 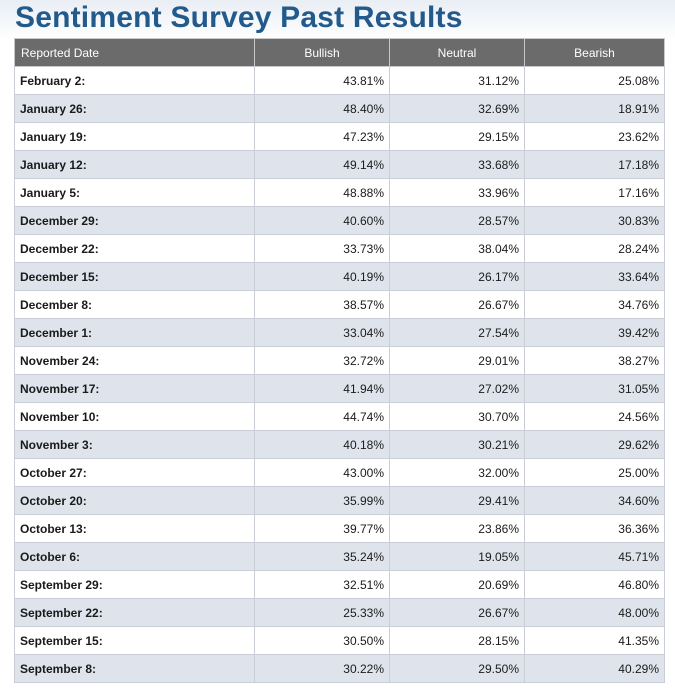 I want to click on reported-date-cell: October 27:, so click(x=134, y=472).